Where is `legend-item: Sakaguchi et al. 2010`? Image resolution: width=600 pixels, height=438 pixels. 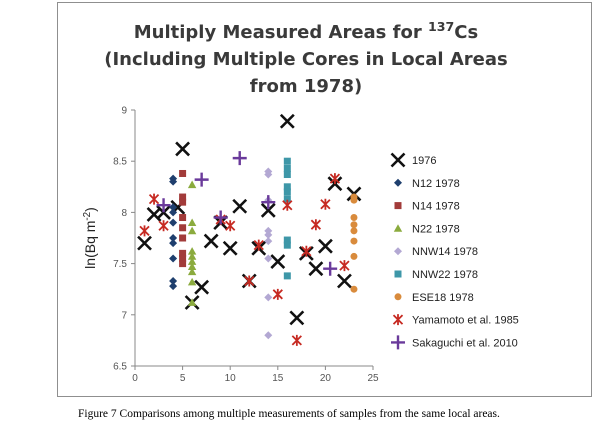 legend-item: Sakaguchi et al. 2010 is located at coordinates (454, 342).